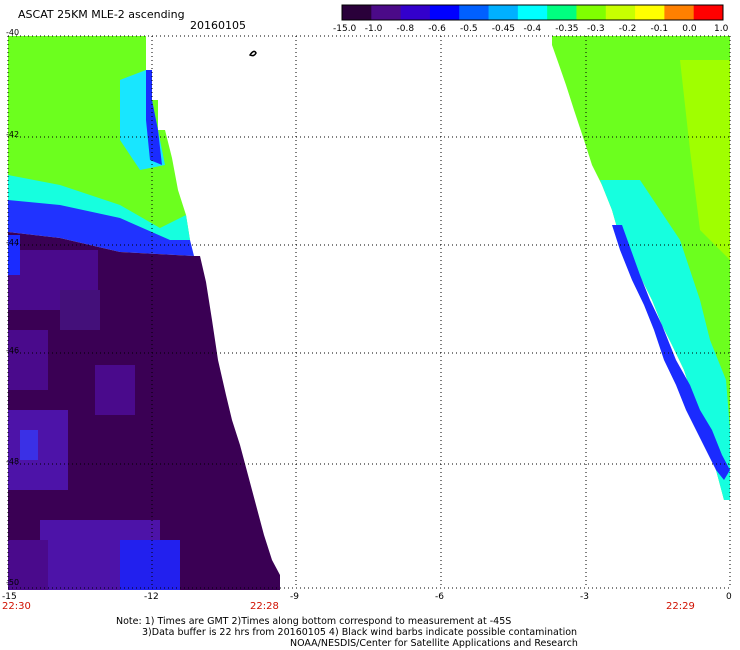  I want to click on colorbar-label: -0.2, so click(627, 29).